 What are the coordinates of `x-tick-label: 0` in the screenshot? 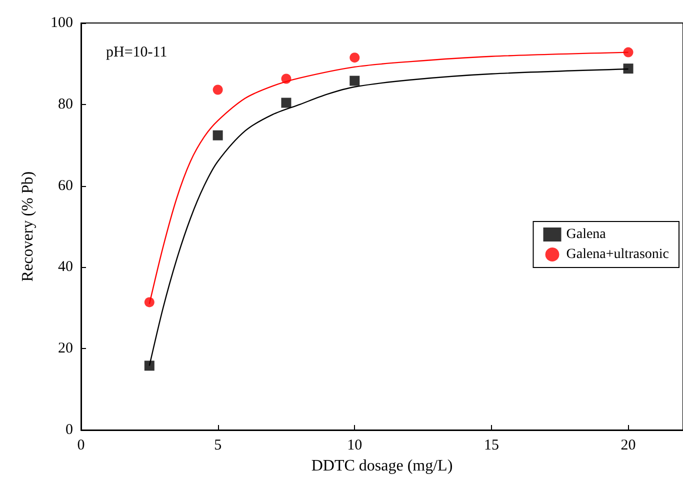 It's located at (81, 446).